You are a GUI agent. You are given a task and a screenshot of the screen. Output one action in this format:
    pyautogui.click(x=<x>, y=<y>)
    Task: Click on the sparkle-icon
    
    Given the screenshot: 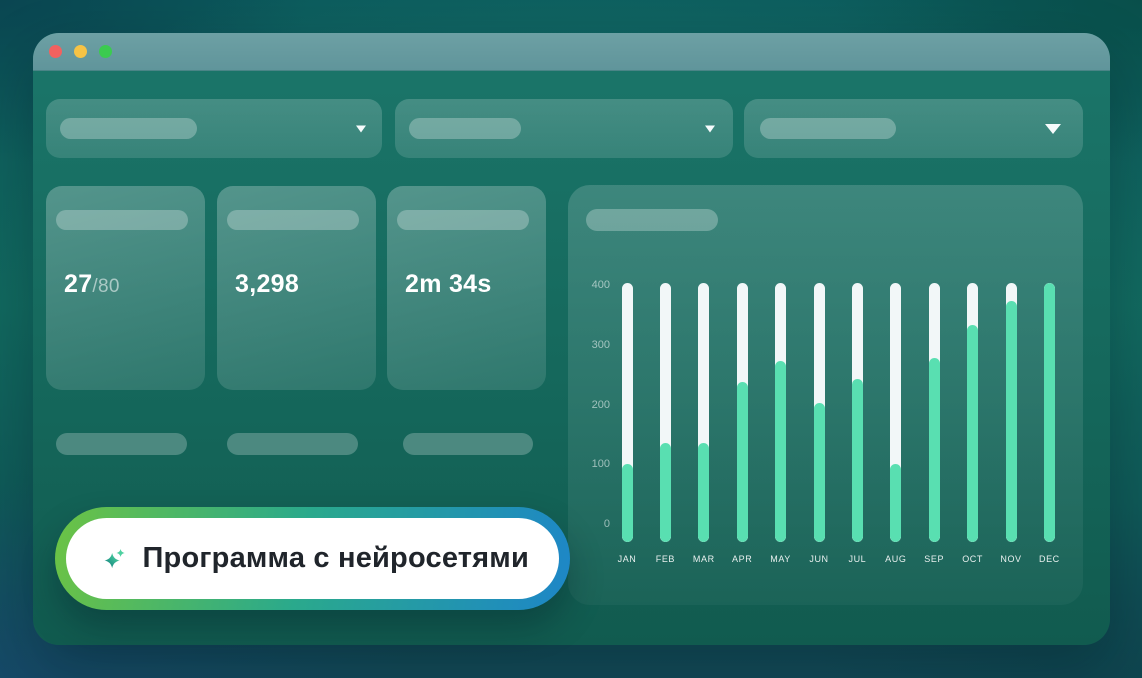 What is the action you would take?
    pyautogui.click(x=114, y=558)
    